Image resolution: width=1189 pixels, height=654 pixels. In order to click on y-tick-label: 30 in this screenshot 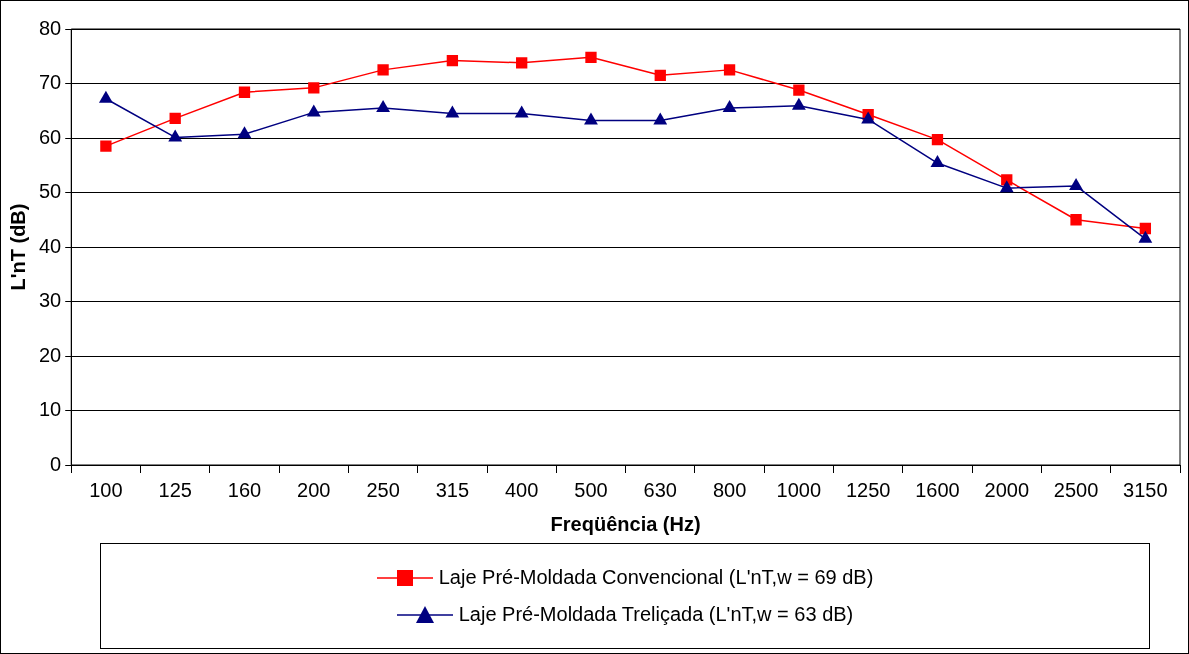, I will do `click(50, 300)`.